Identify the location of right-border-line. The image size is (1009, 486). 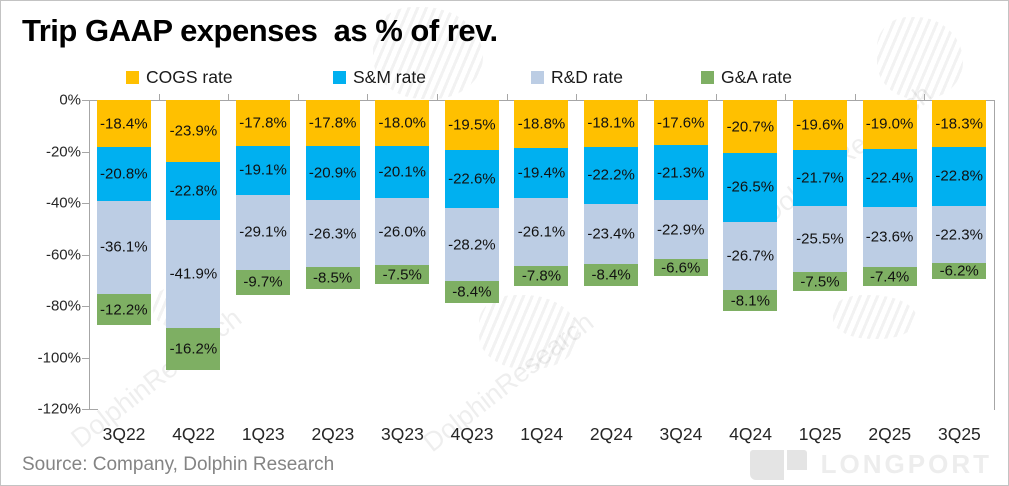
(994, 255).